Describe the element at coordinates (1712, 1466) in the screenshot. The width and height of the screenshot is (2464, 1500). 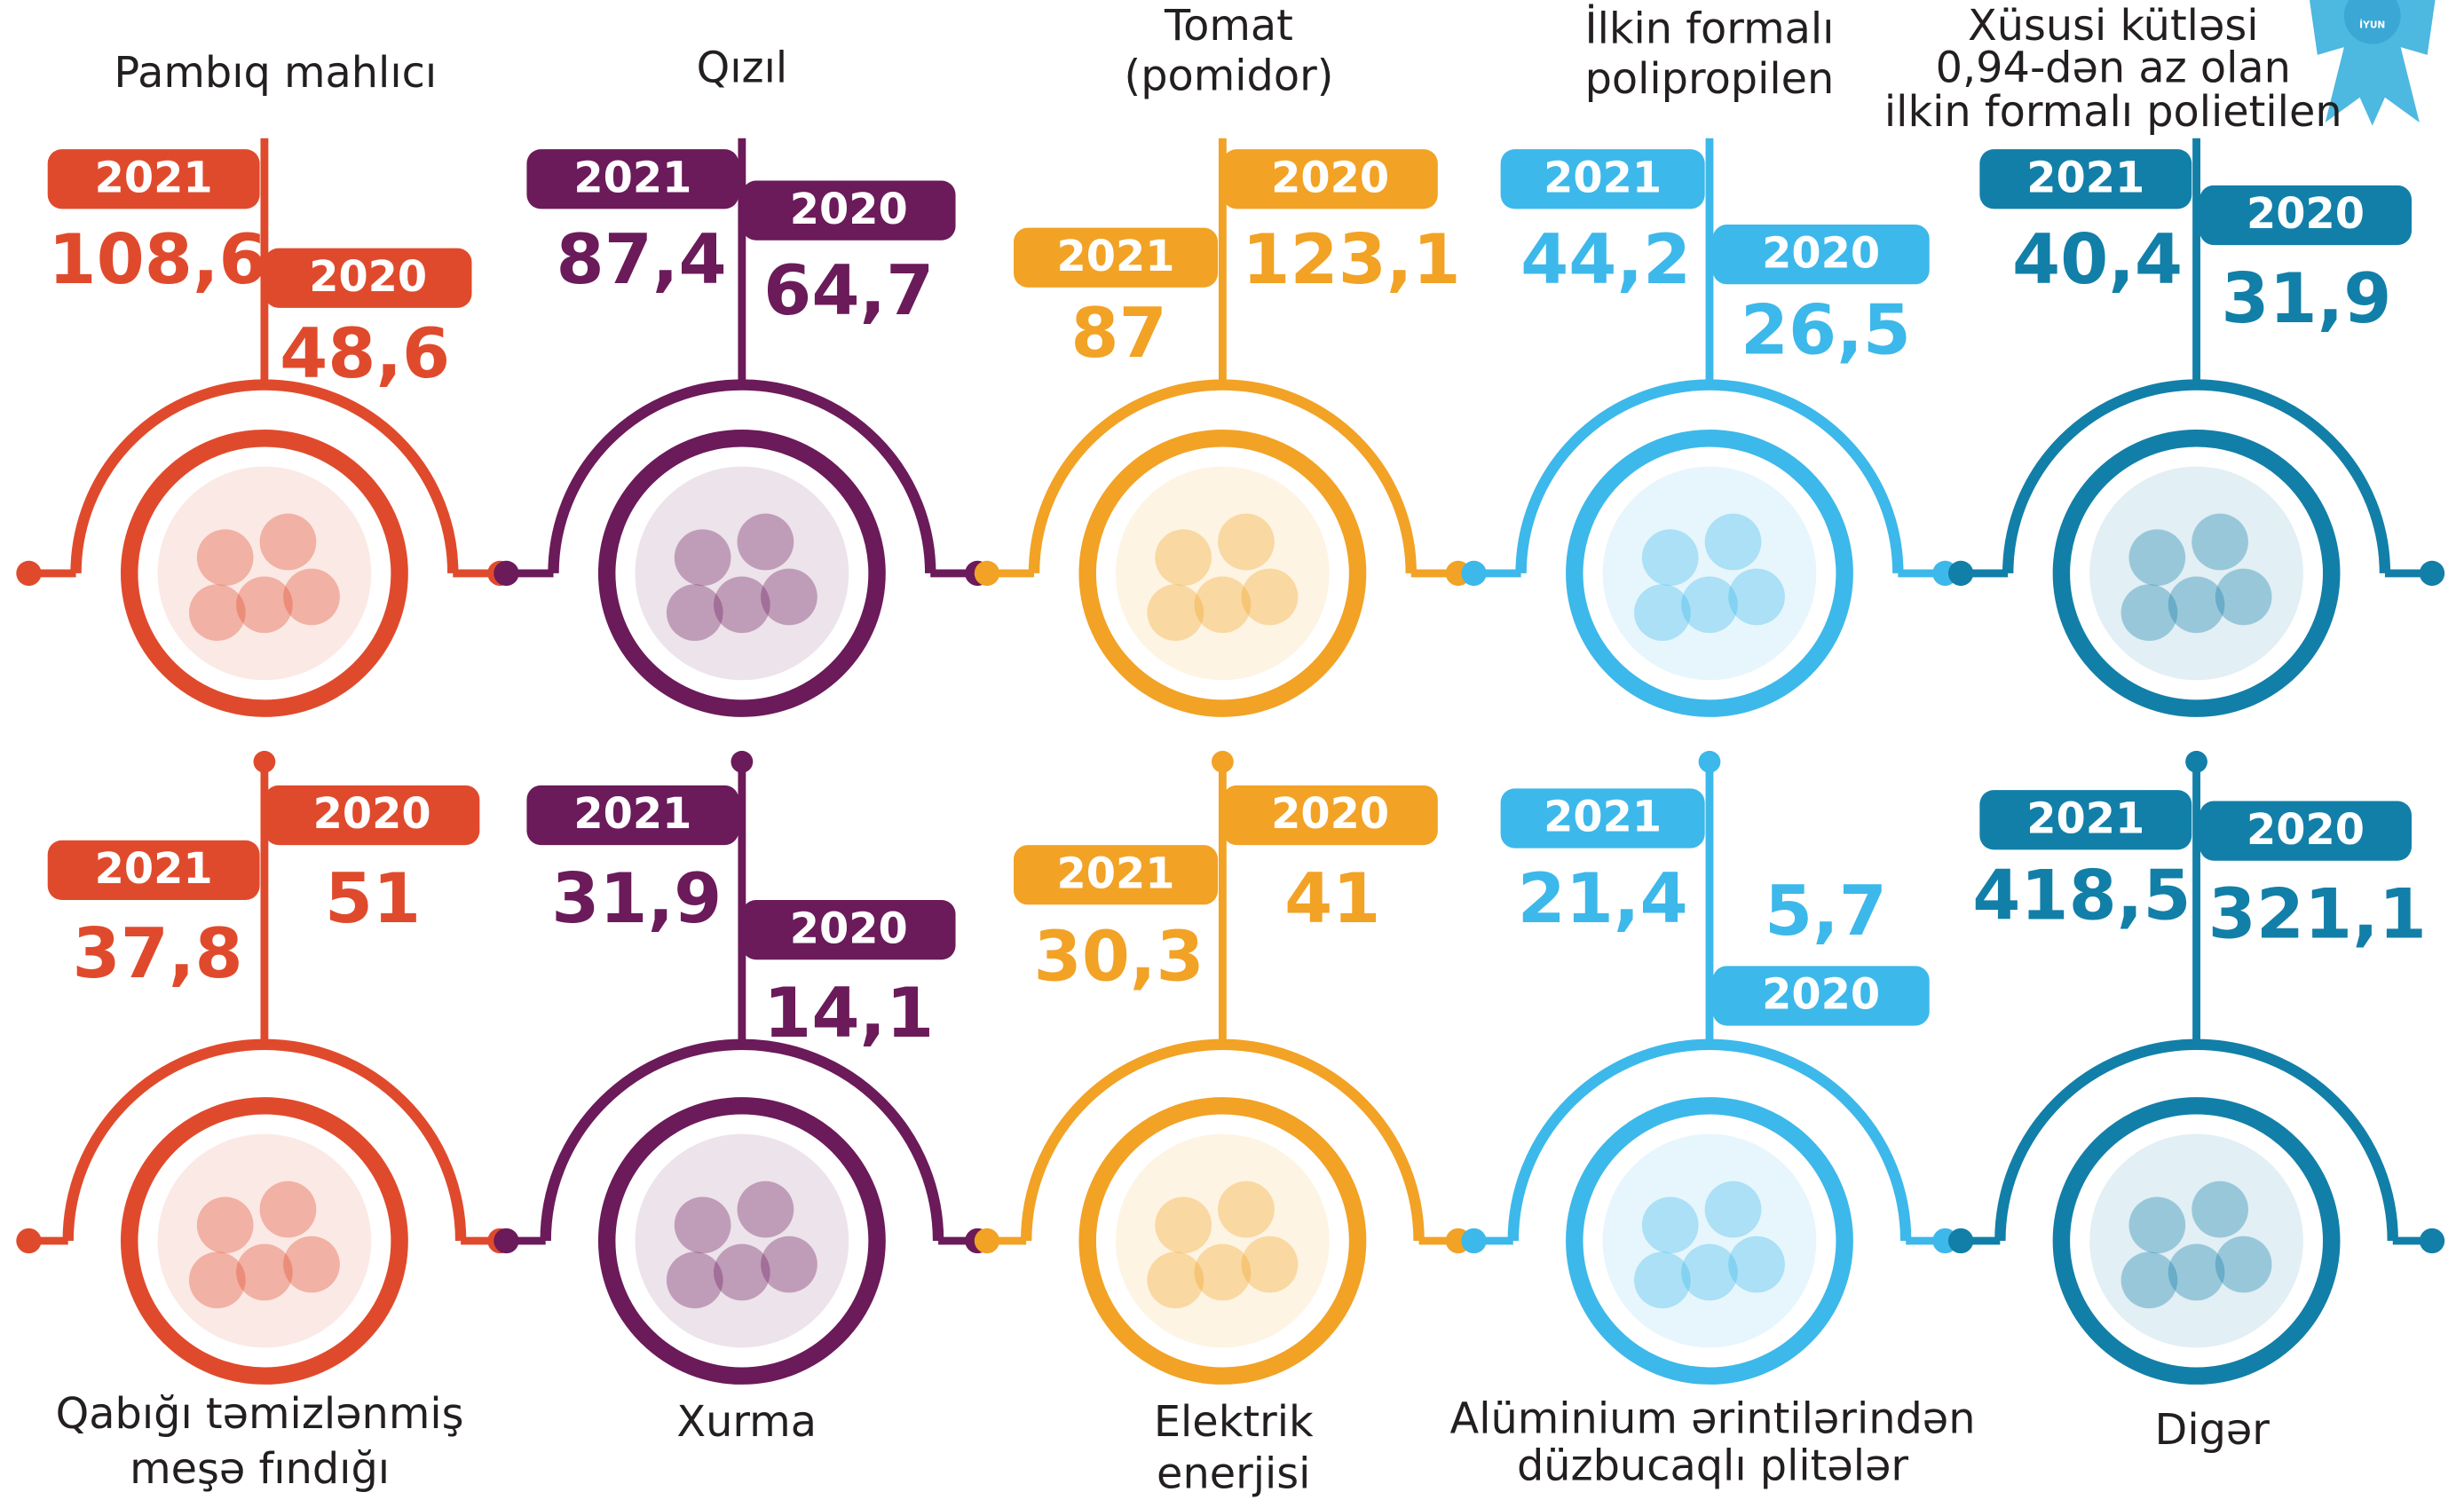
I see `item-name: düzbucaqlı plitələr` at that location.